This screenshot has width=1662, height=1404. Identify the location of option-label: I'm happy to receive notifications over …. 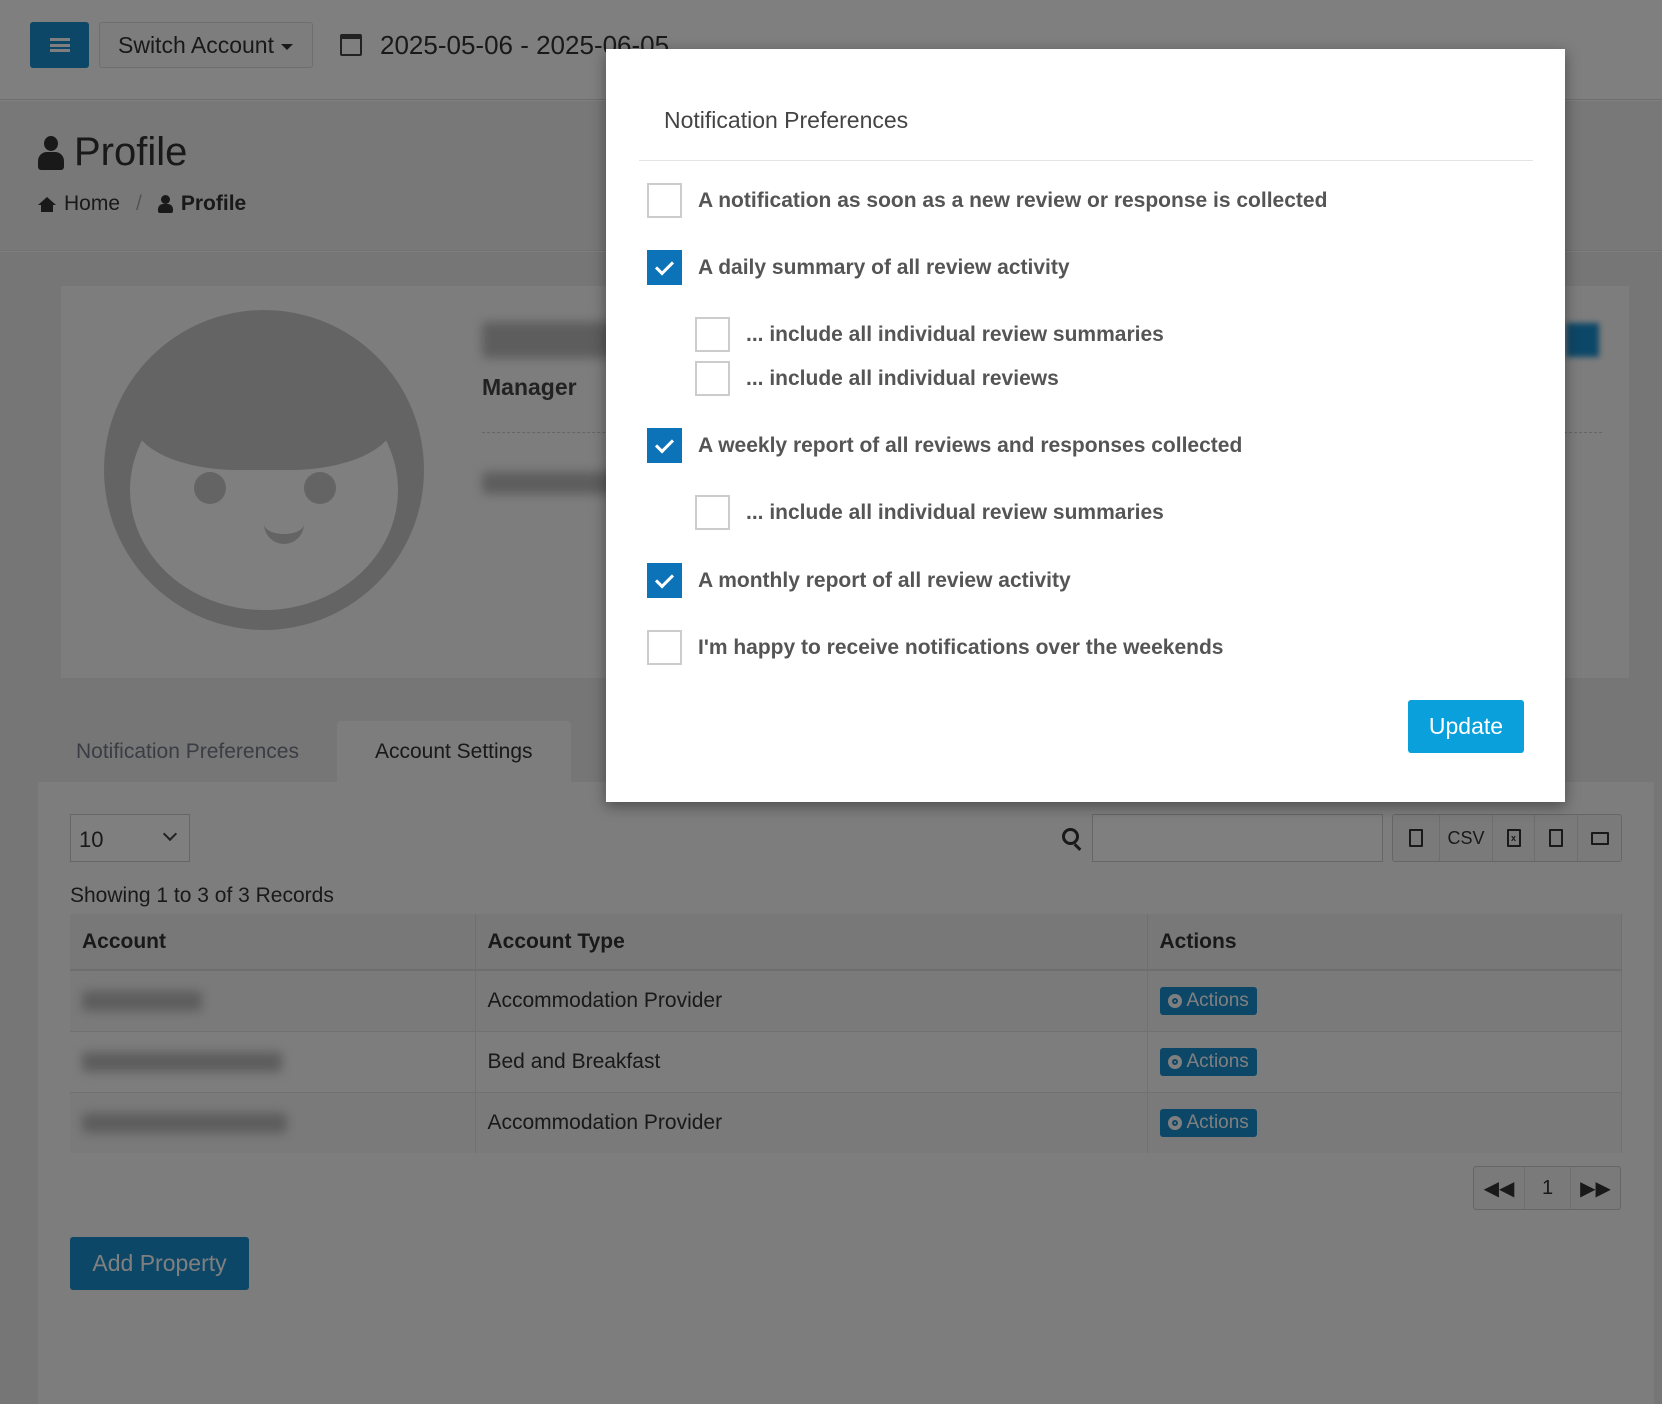
(961, 647).